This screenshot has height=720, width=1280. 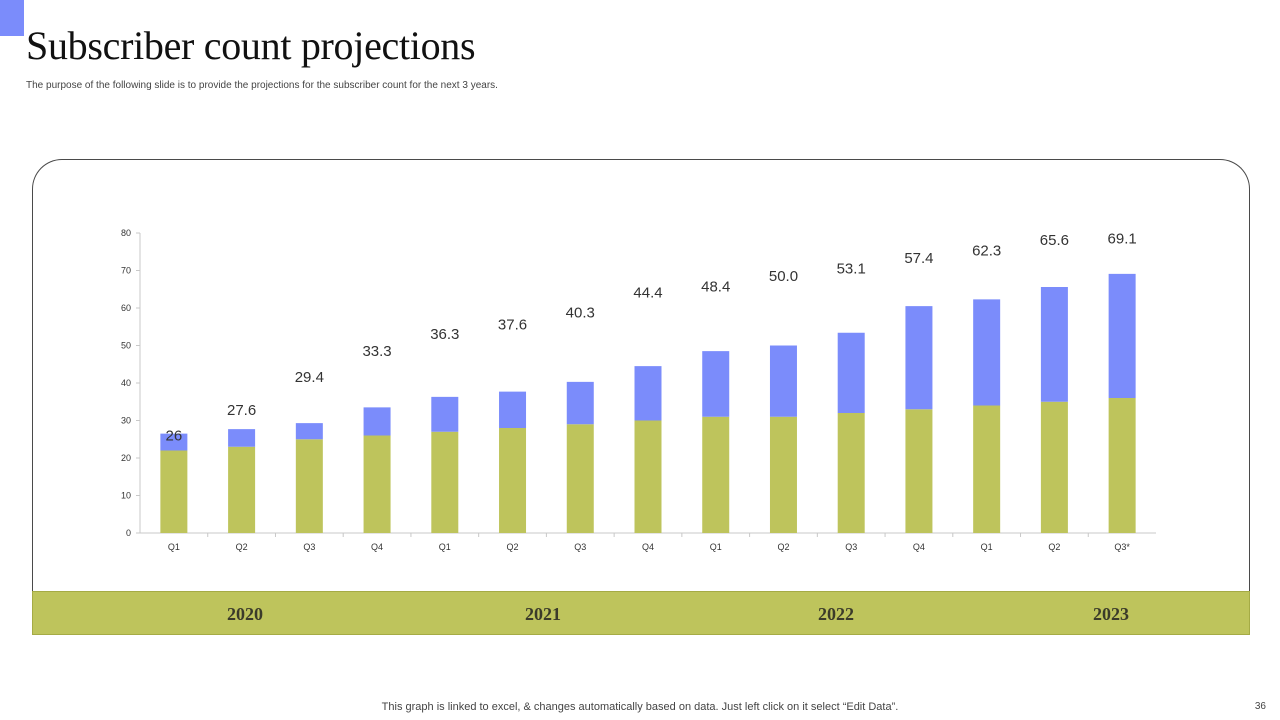 I want to click on page-number: 36, so click(x=1260, y=706).